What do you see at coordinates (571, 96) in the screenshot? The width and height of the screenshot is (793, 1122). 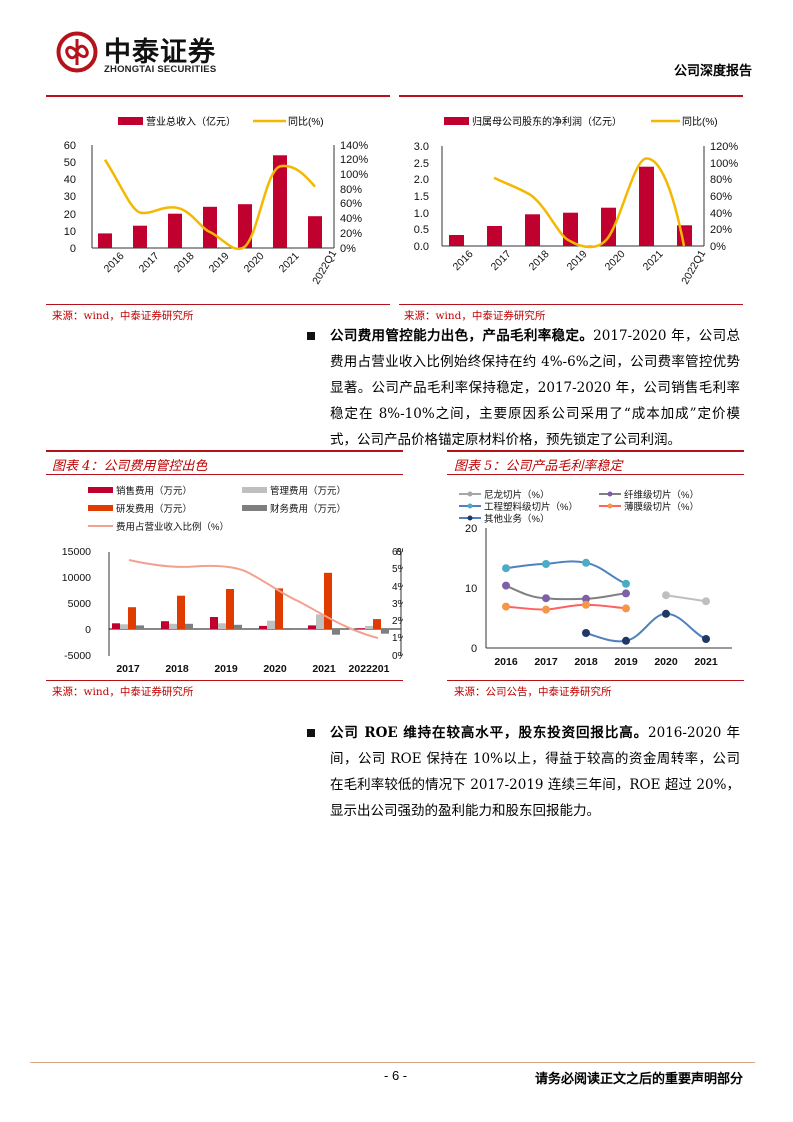 I see `chart2-top-rule` at bounding box center [571, 96].